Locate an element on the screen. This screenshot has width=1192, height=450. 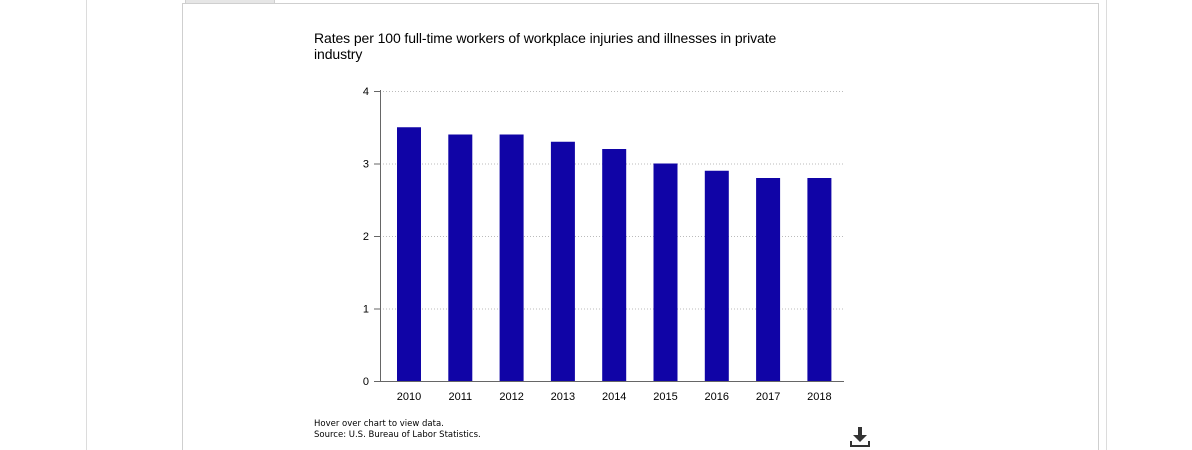
y-tick-label-3: 3 is located at coordinates (366, 165).